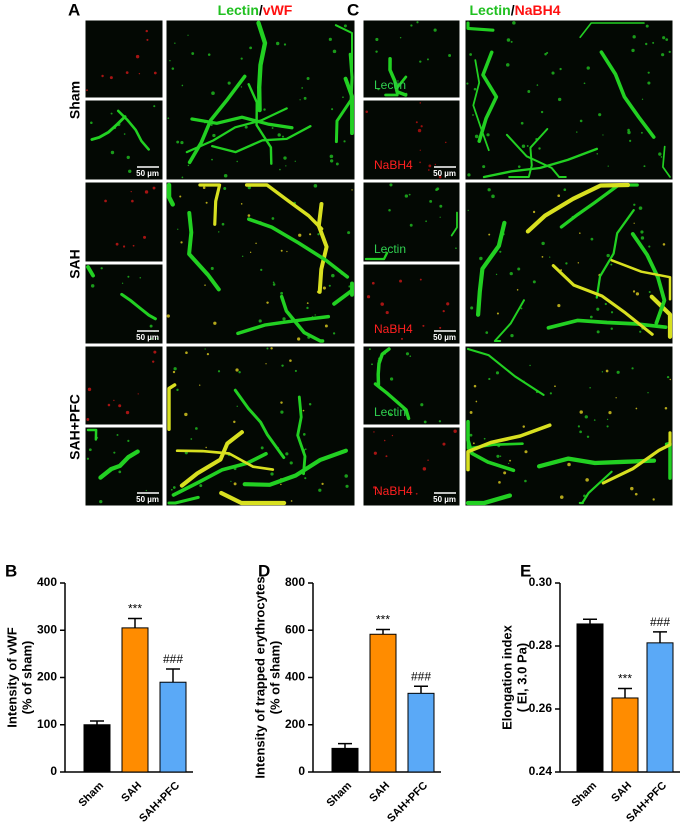 The image size is (685, 833). I want to click on y-tick-label: 0.28, so click(541, 645).